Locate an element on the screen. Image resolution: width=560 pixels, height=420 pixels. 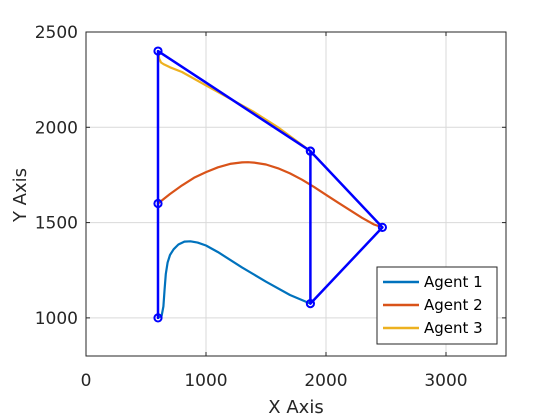
x-tick-label: 0 is located at coordinates (86, 381).